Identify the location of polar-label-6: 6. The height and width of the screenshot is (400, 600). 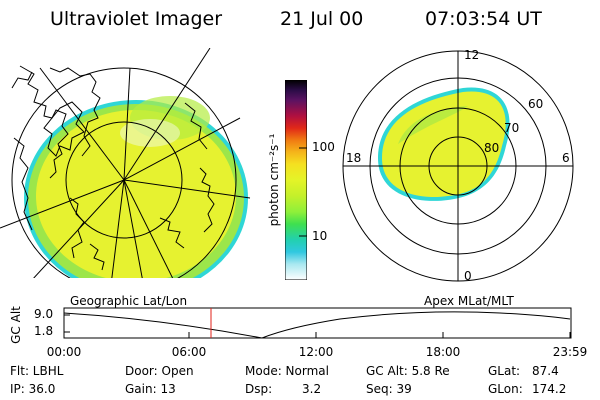
(566, 158).